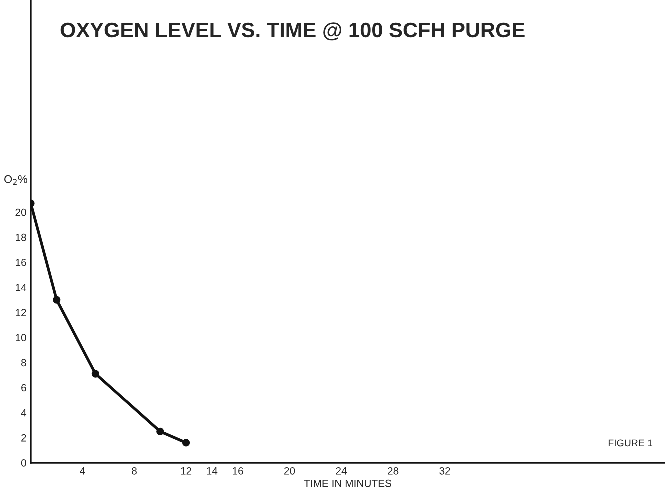  I want to click on x-tick-label: 8, so click(134, 471).